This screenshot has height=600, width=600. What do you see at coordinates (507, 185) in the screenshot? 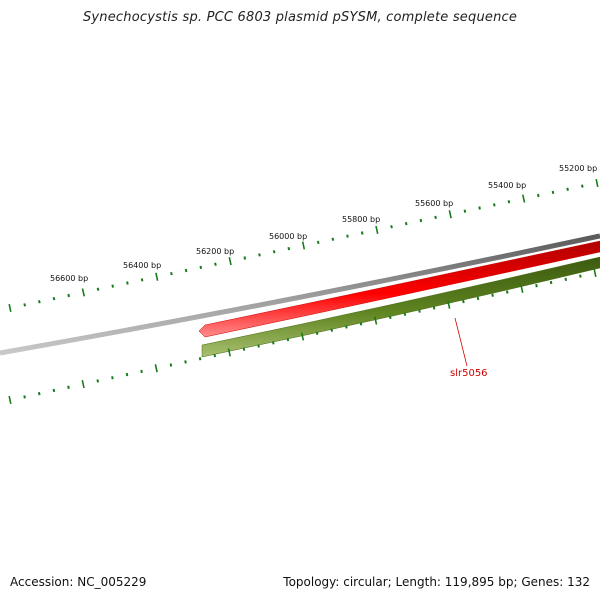
I see `tick-label-55400: 55400 bp` at bounding box center [507, 185].